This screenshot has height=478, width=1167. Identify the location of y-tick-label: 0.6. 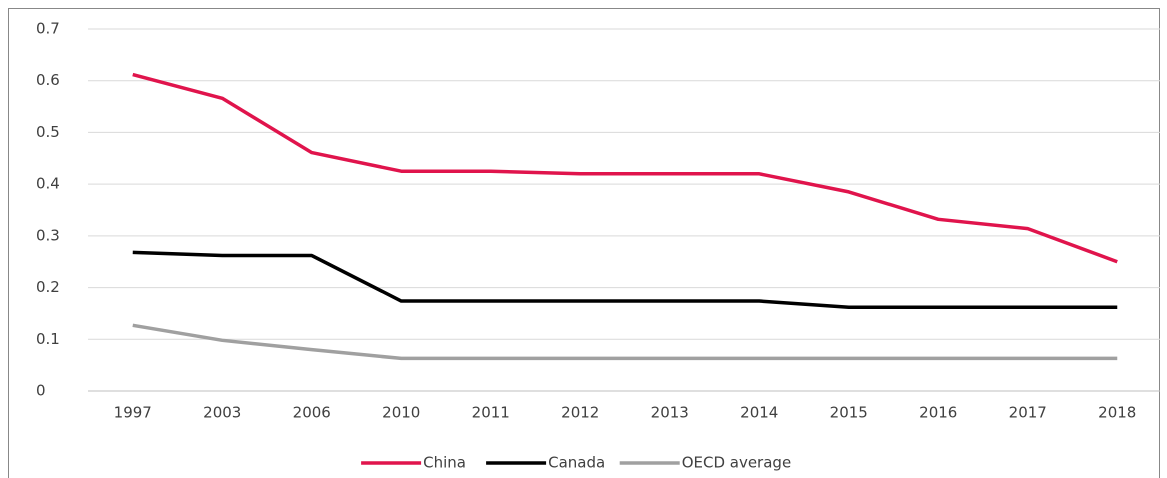
(48, 80).